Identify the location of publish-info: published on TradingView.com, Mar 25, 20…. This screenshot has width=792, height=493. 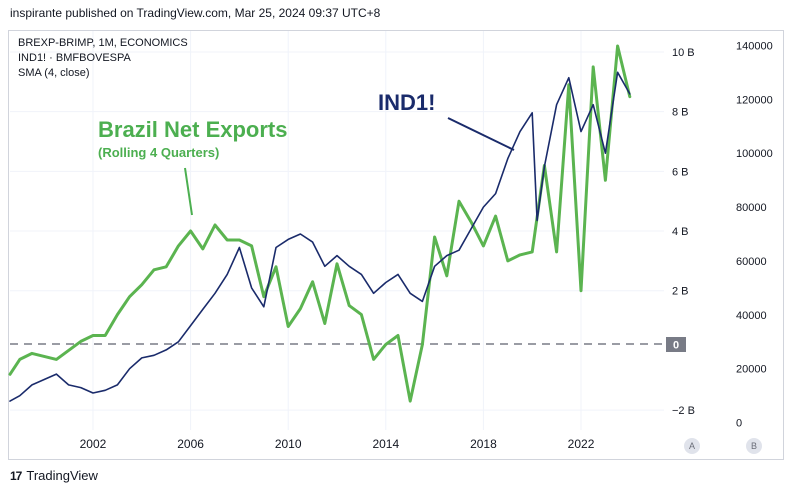
(223, 13).